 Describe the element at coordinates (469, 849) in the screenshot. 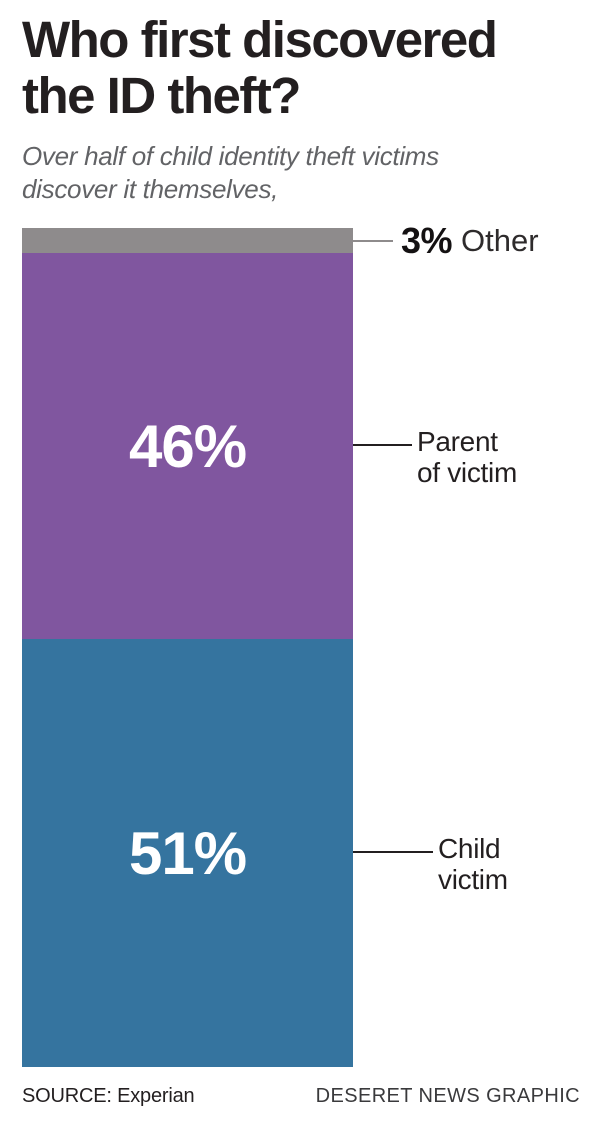

I see `callout-label-line: Child` at that location.